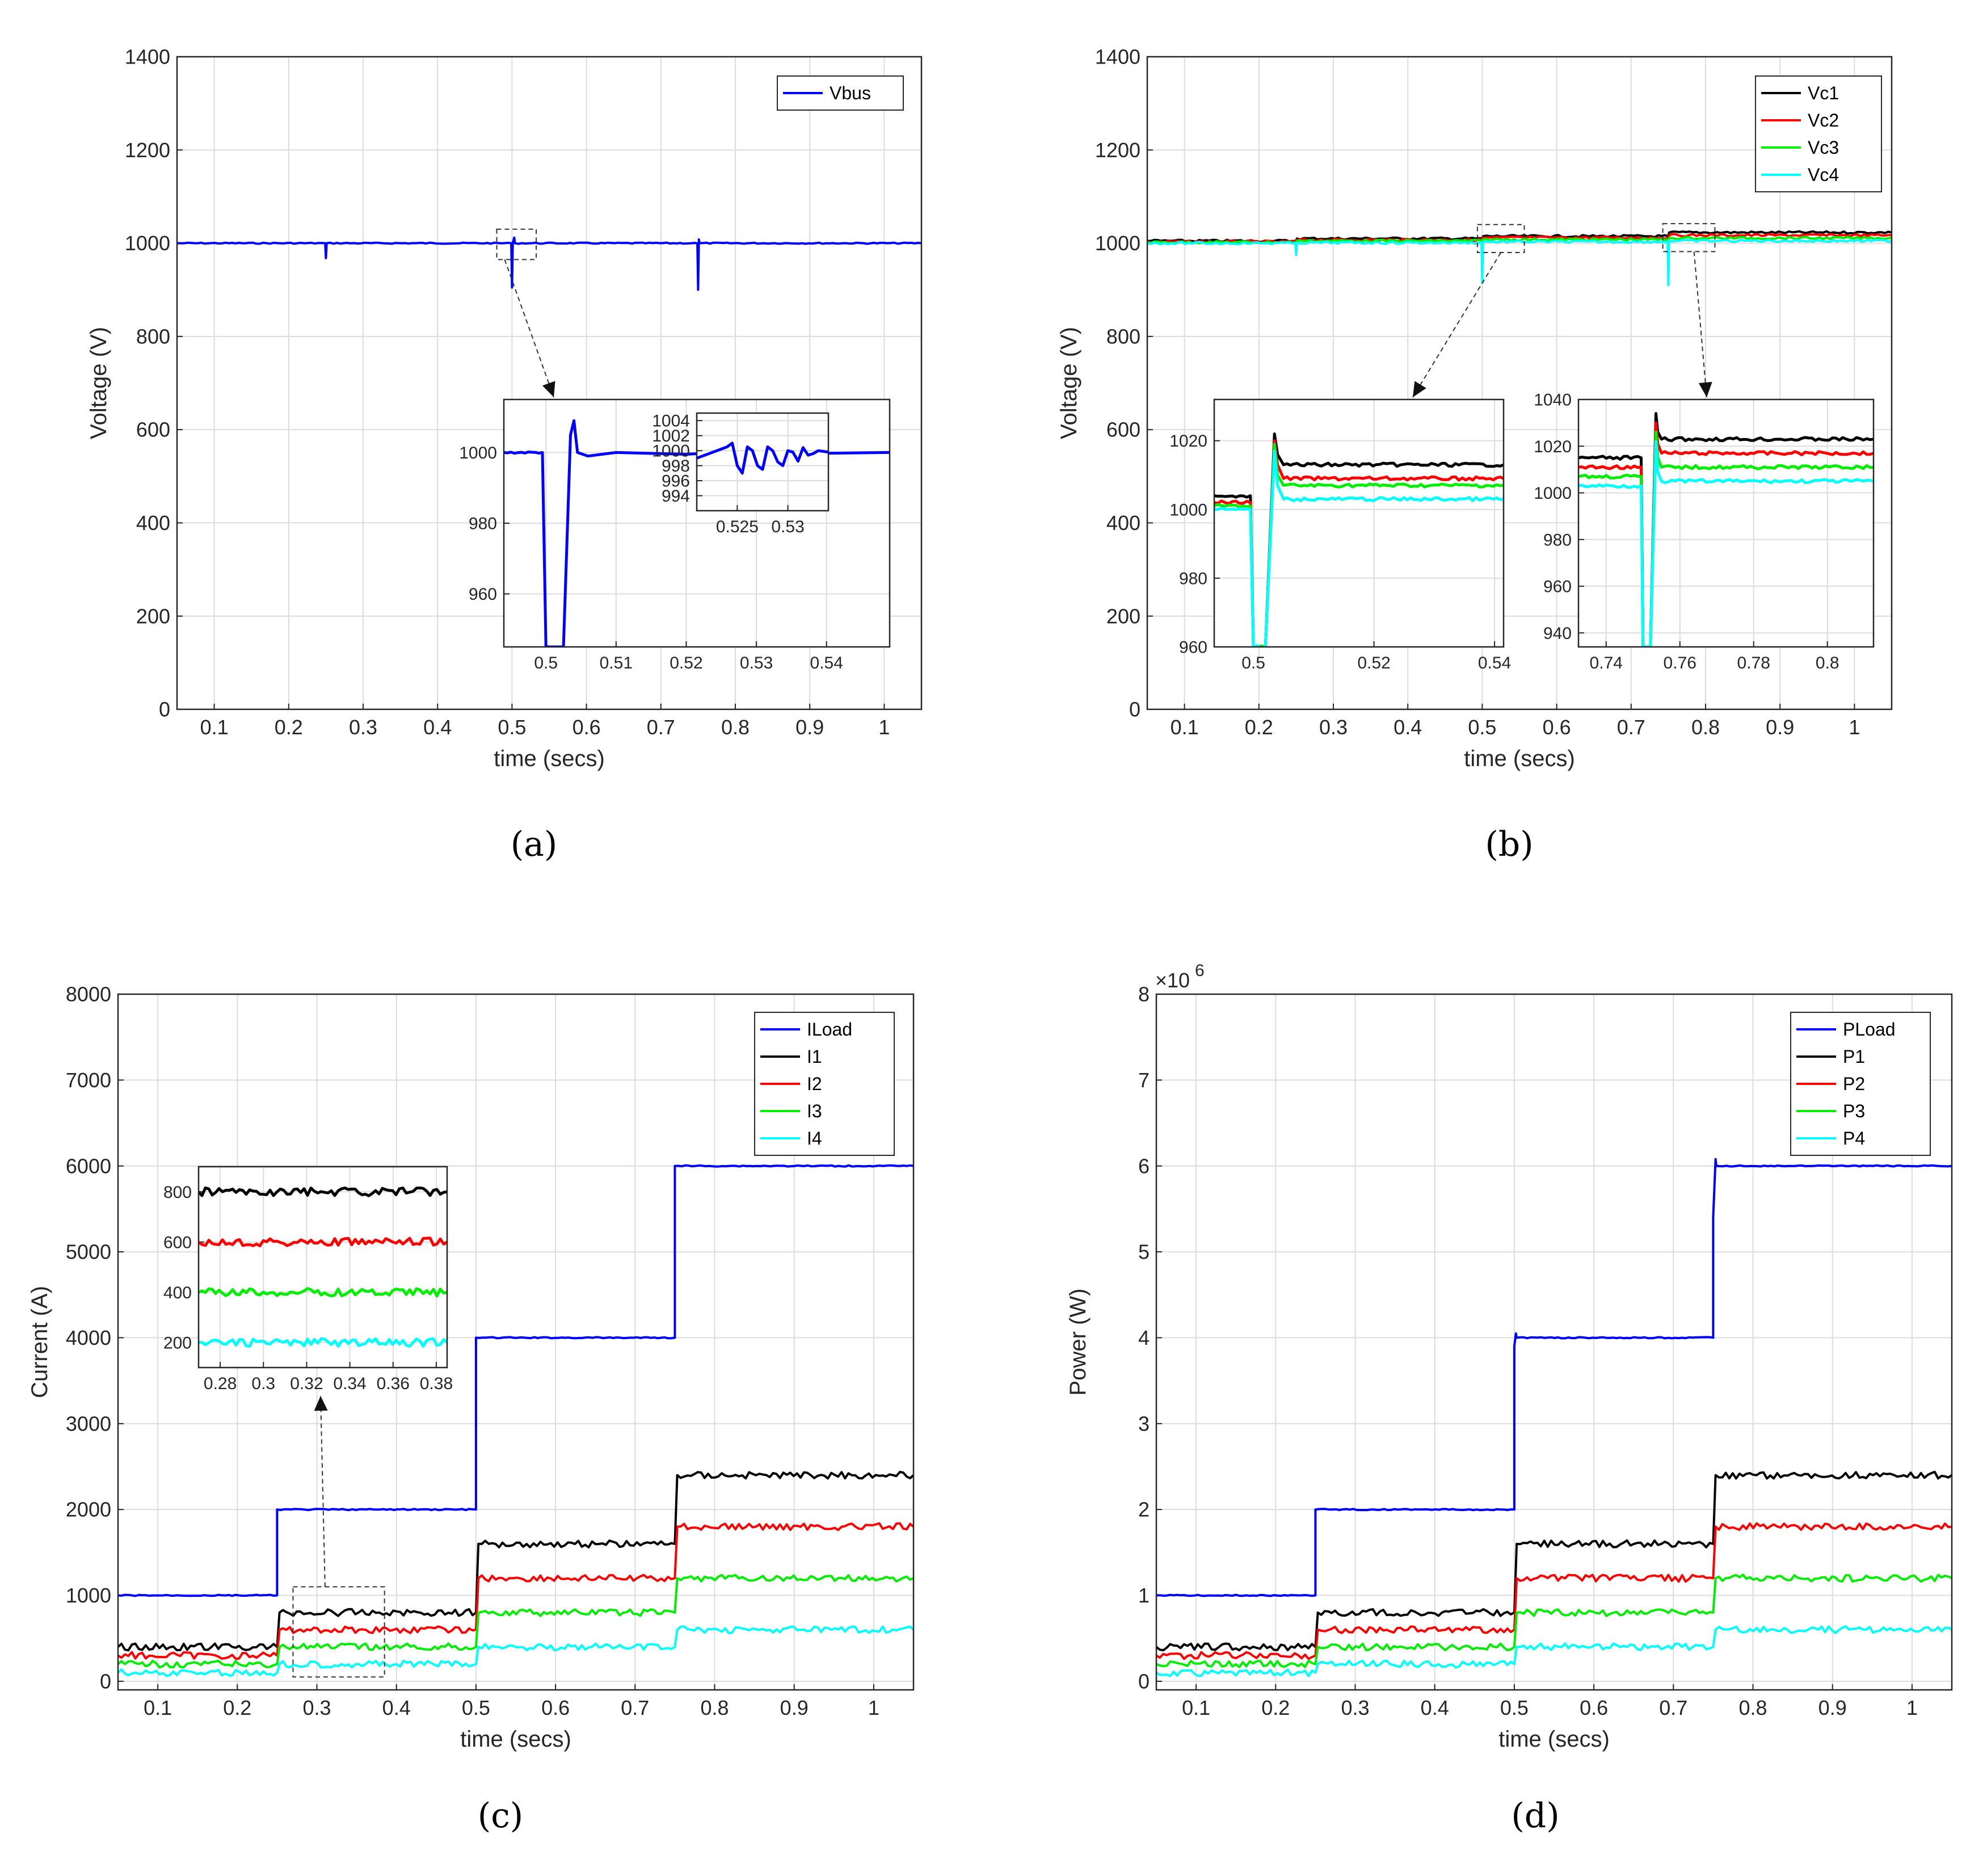  What do you see at coordinates (323, 1242) in the screenshot?
I see `series-line-i2` at bounding box center [323, 1242].